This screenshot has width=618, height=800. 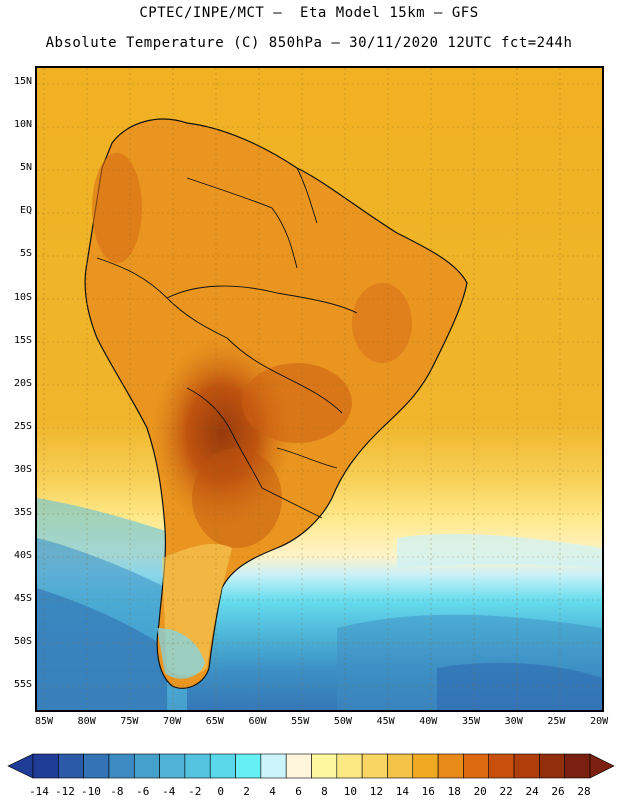 What do you see at coordinates (129, 721) in the screenshot?
I see `lon-label: 75W` at bounding box center [129, 721].